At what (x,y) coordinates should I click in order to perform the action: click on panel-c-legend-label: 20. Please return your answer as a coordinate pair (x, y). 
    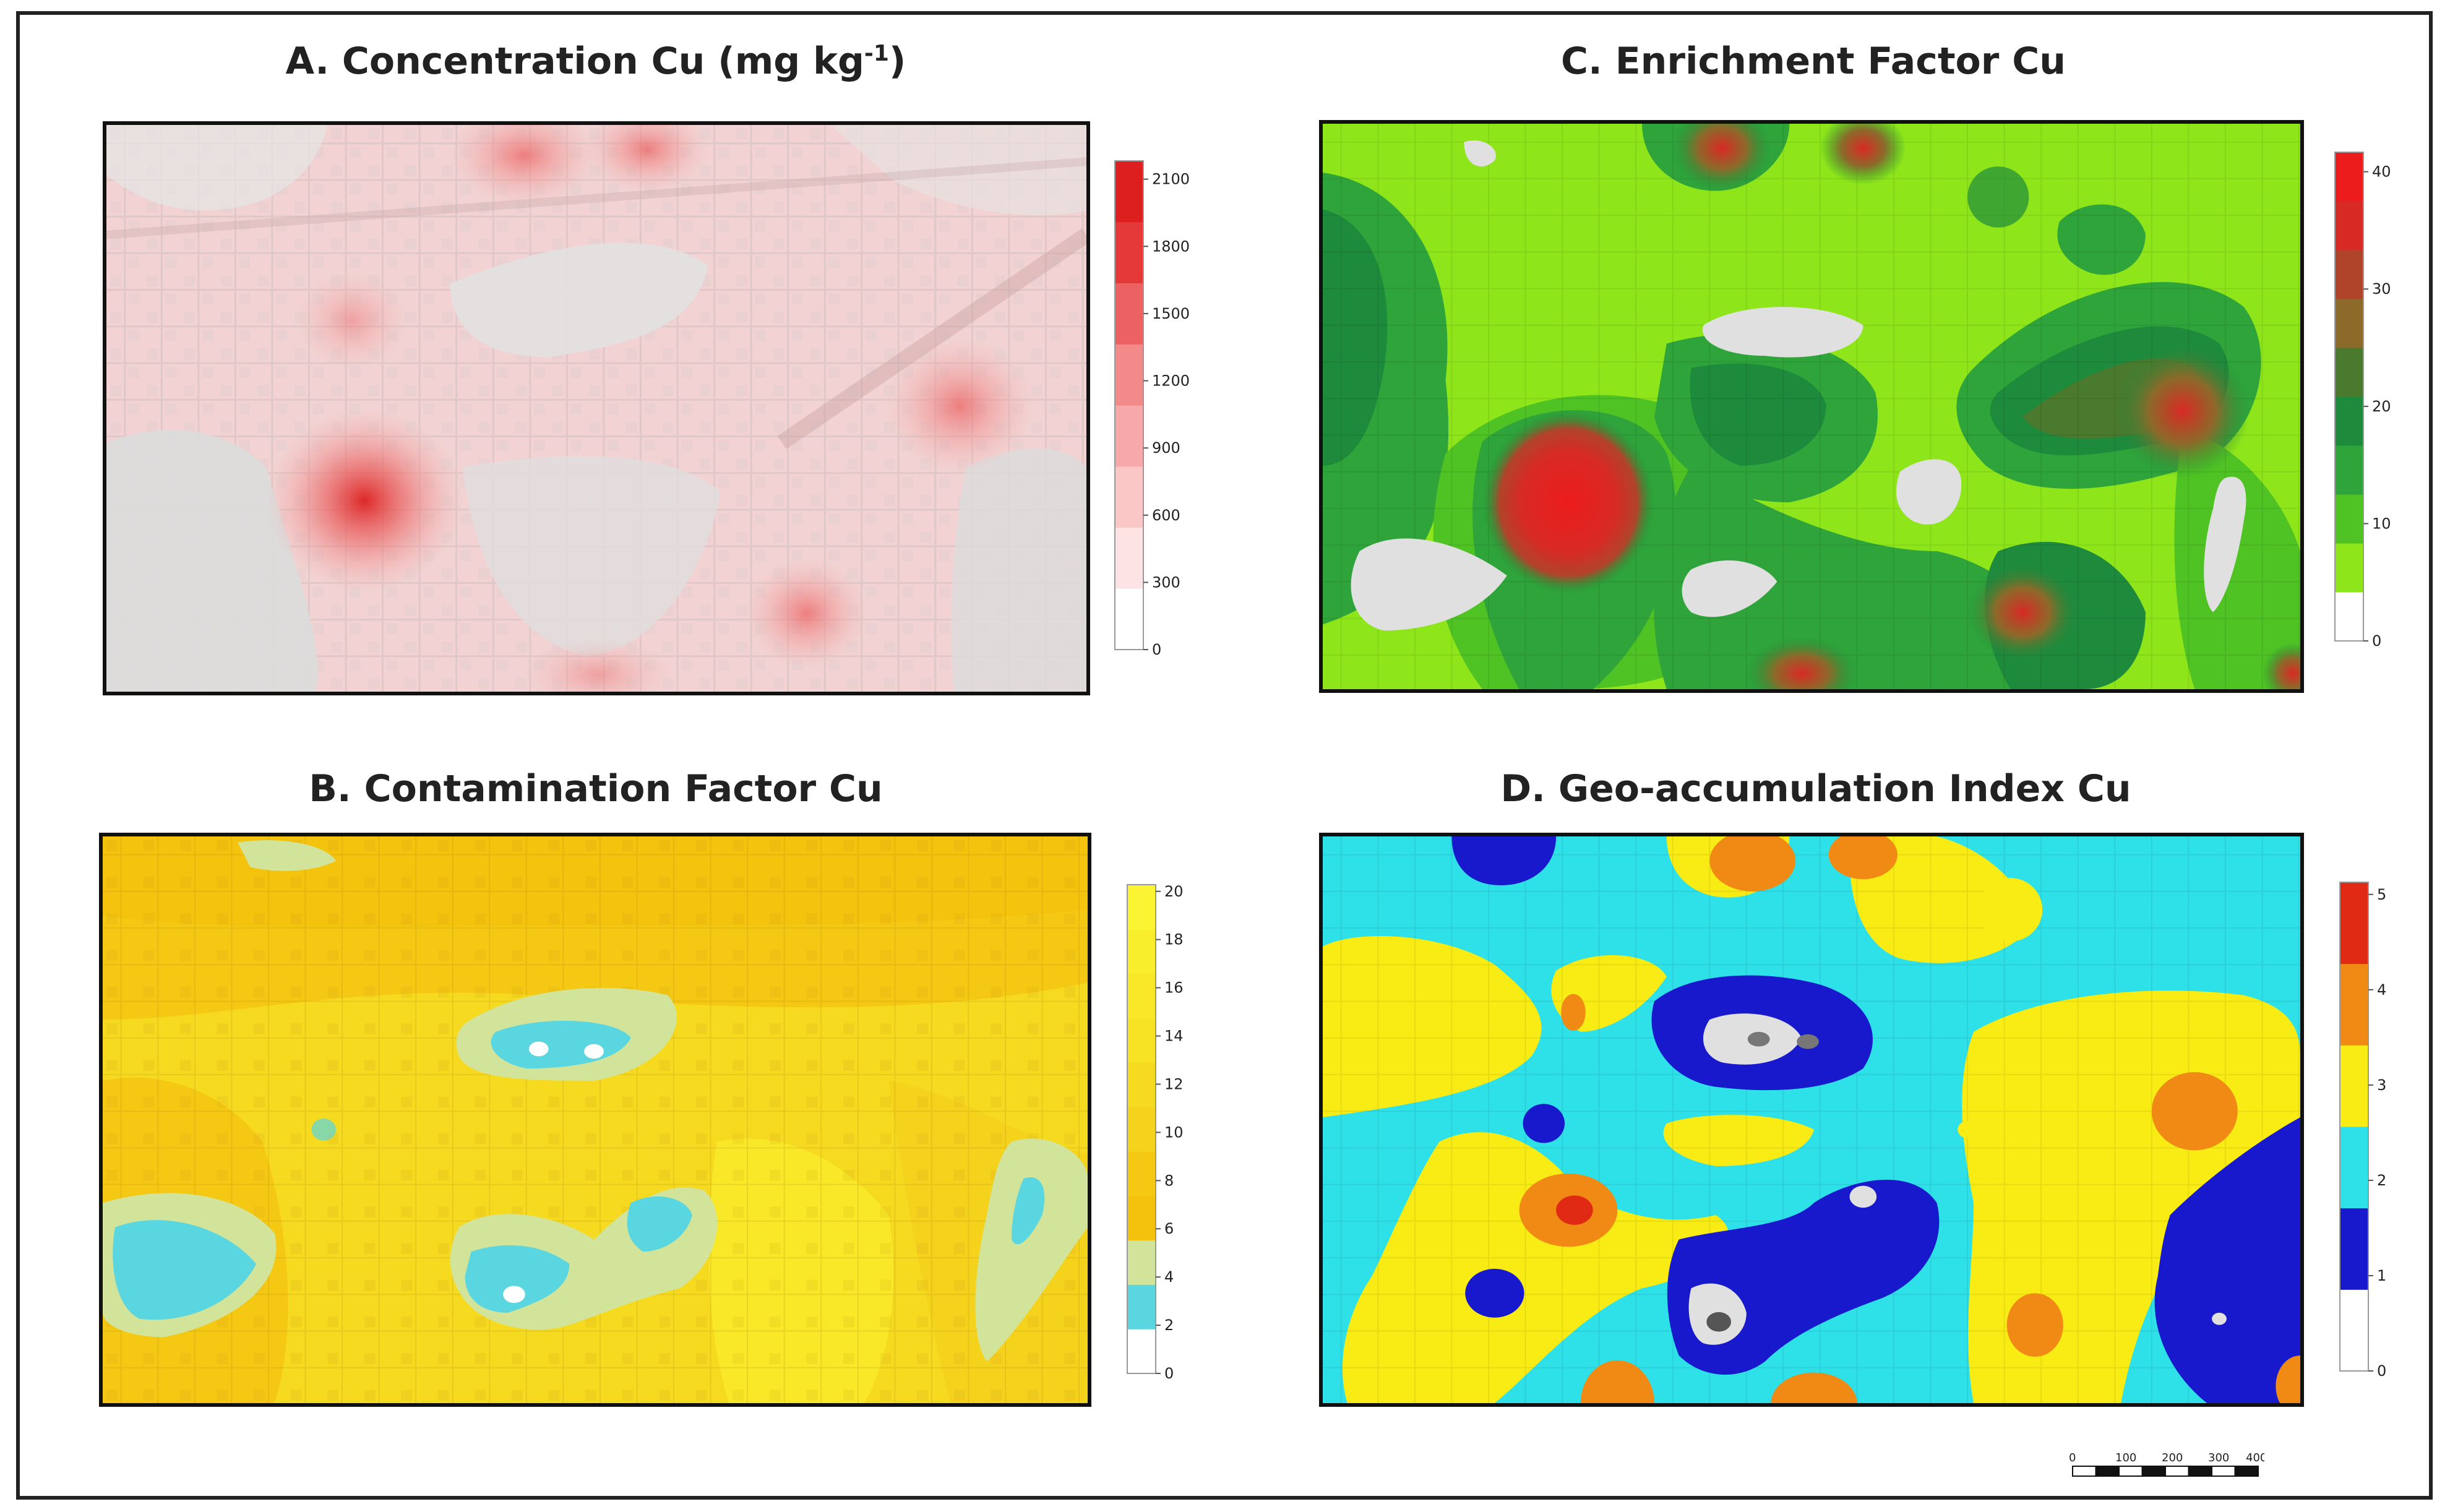
    Looking at the image, I should click on (2382, 406).